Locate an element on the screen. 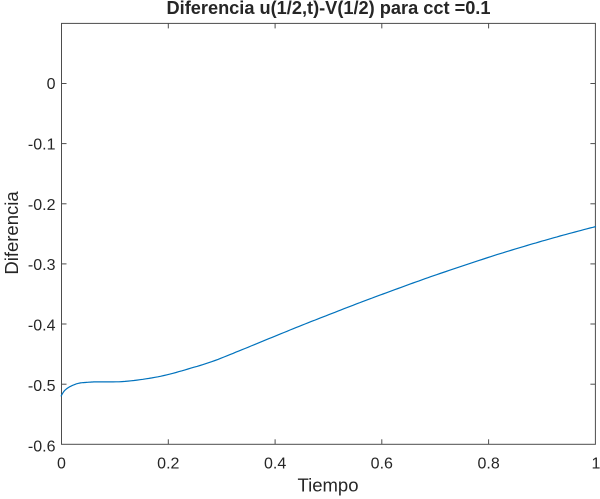 Image resolution: width=600 pixels, height=499 pixels. svg-text: 0.8 is located at coordinates (488, 463).